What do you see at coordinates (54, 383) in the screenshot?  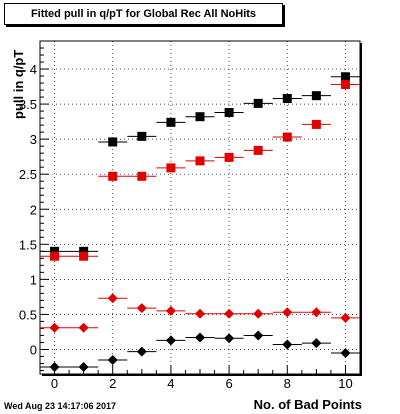 I see `x-tick-label: 0` at bounding box center [54, 383].